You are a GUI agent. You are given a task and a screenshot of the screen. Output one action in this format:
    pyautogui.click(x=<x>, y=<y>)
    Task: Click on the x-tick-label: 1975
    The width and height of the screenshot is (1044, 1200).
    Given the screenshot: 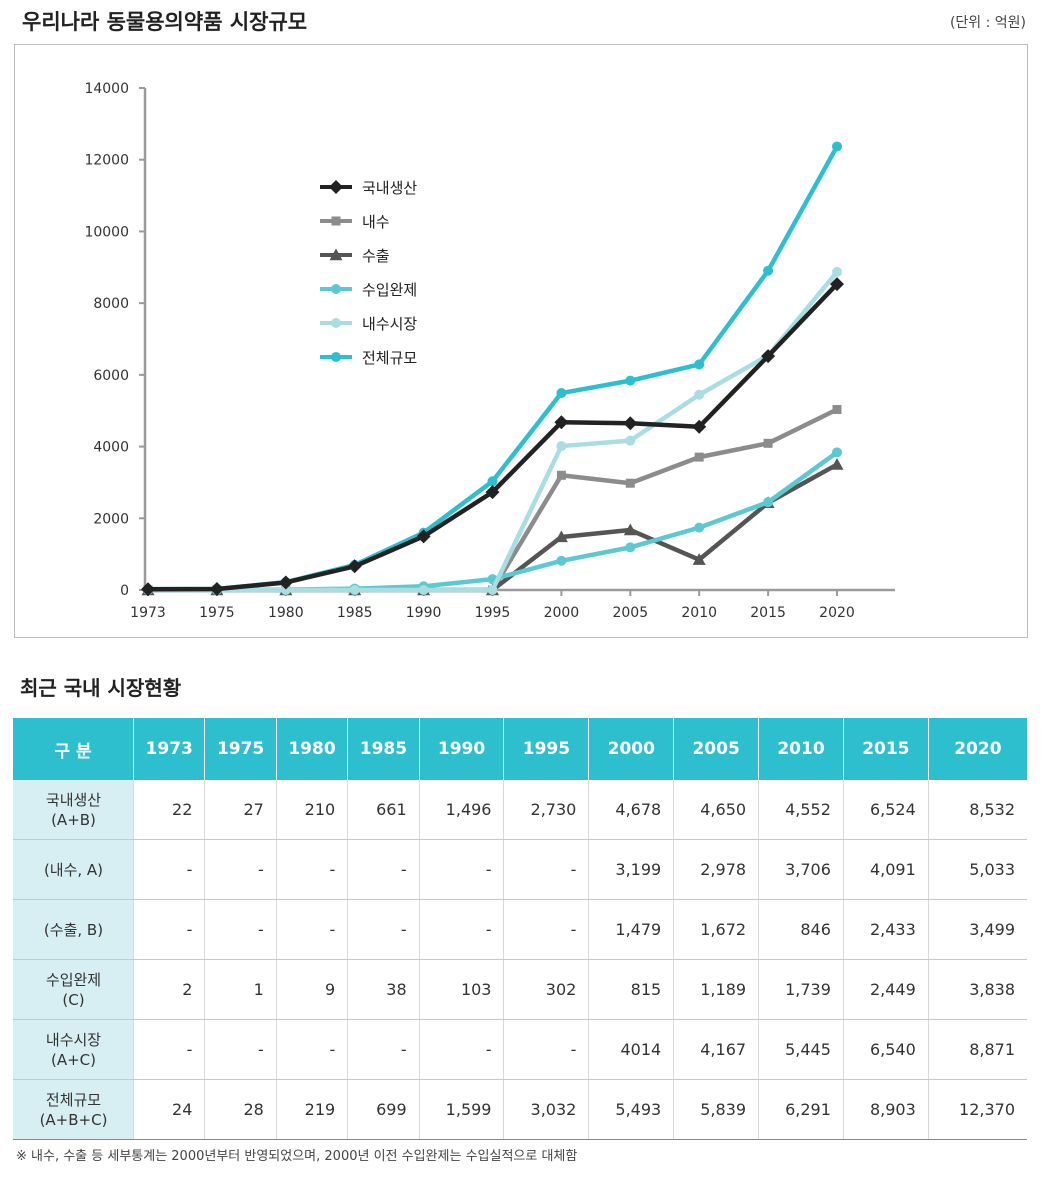 What is the action you would take?
    pyautogui.click(x=217, y=613)
    